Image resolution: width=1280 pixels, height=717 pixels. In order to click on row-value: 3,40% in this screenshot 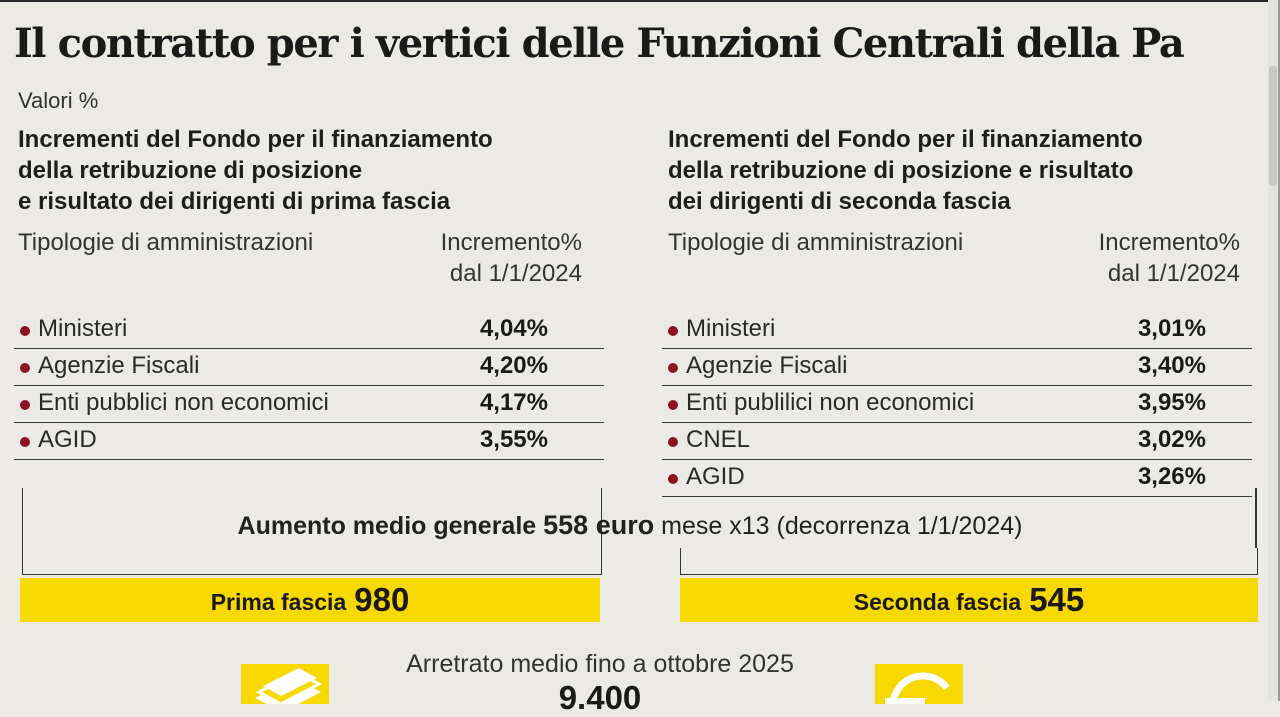, I will do `click(1171, 365)`.